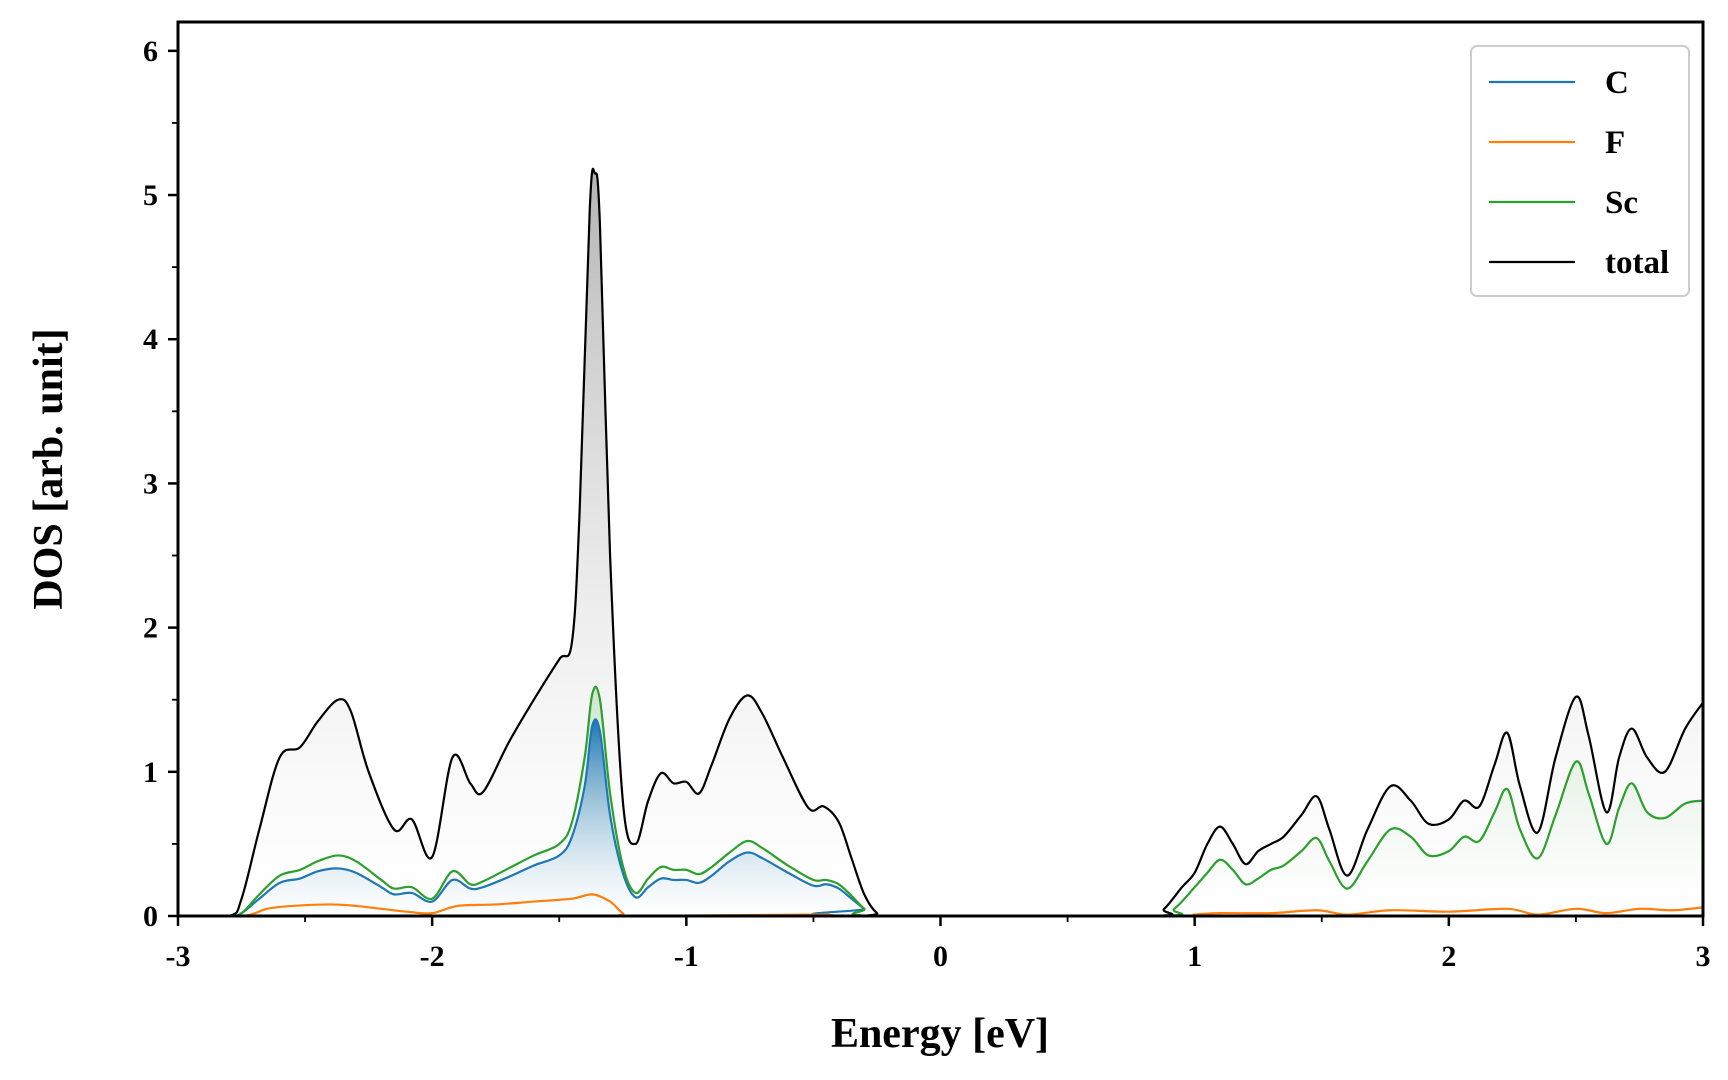  I want to click on y-tick-label: 0, so click(150, 916).